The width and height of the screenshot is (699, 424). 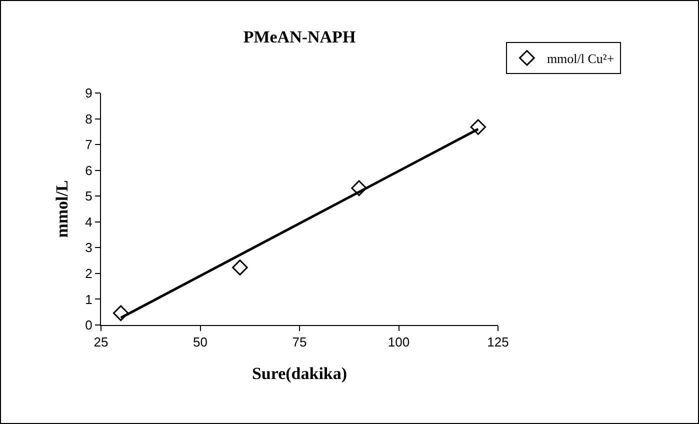 I want to click on x-tick-label: 25, so click(x=101, y=342).